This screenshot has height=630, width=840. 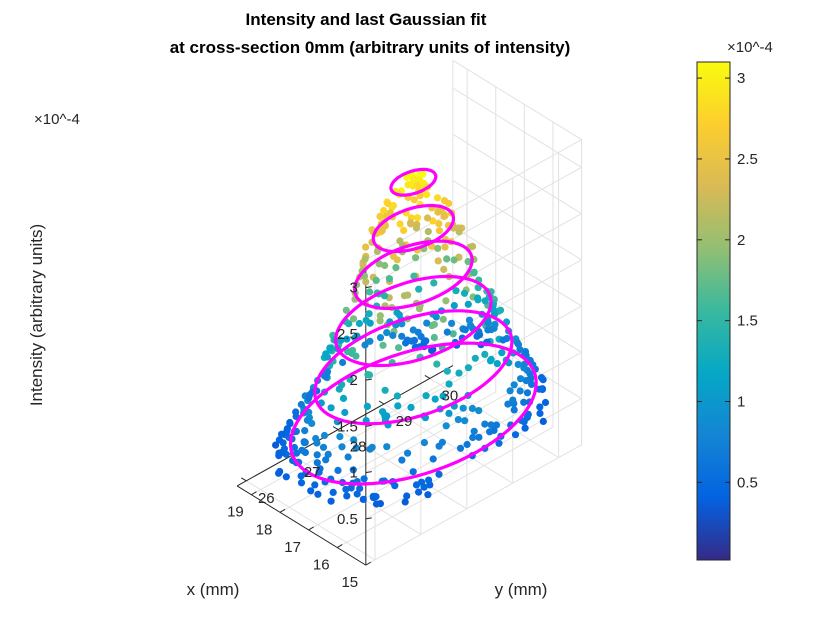 I want to click on grid-line-floor-y, so click(x=494, y=418).